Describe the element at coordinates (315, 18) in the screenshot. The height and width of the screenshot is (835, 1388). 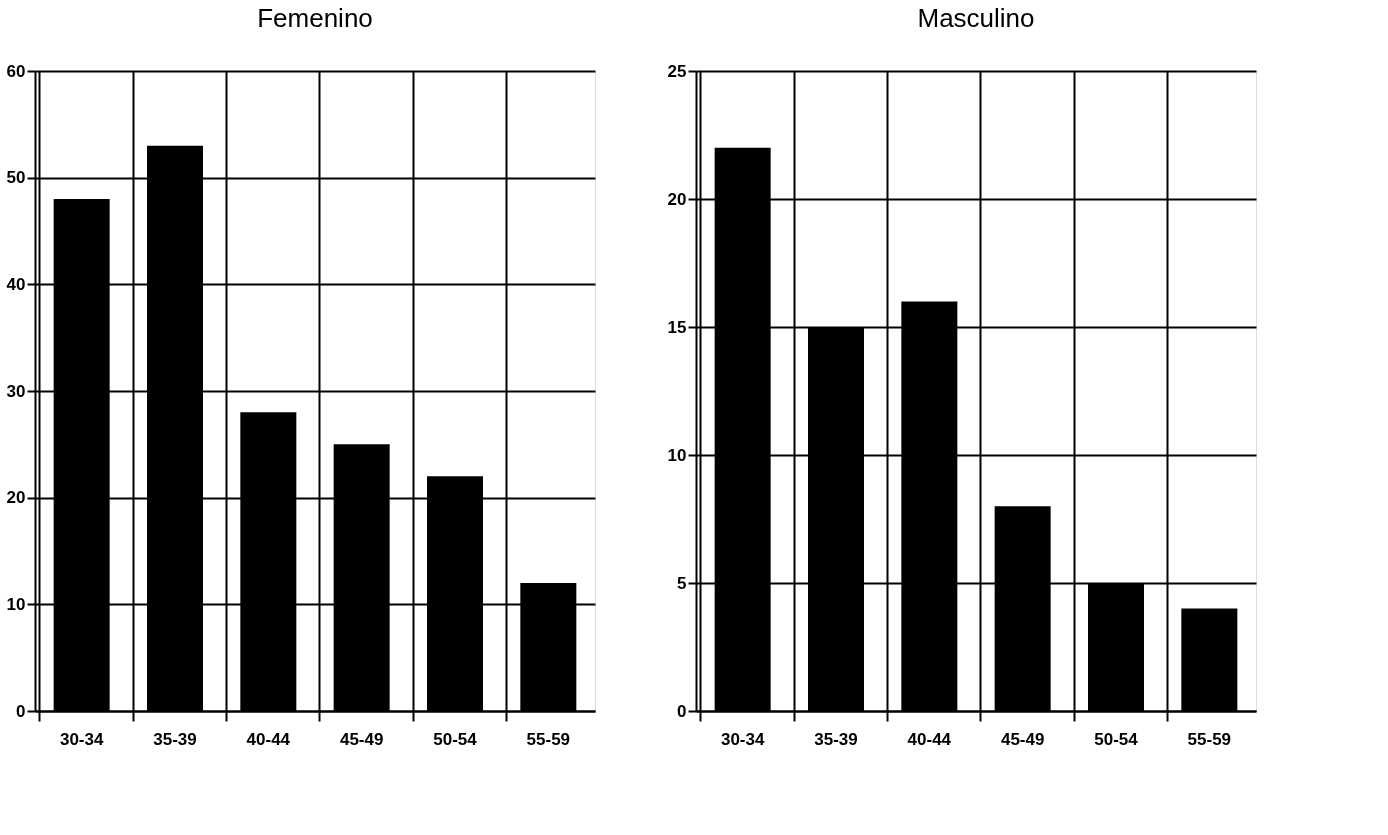
I see `chart-title: Femenino` at that location.